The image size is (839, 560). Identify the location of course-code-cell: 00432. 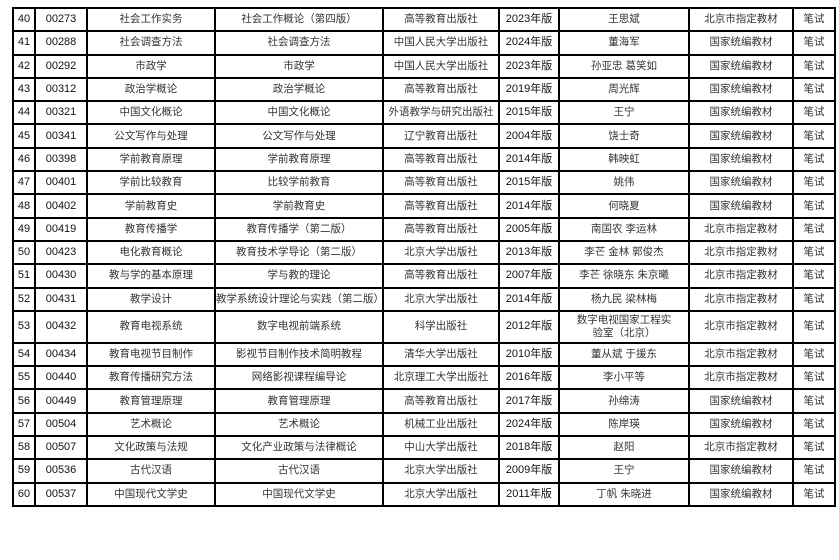
(61, 326).